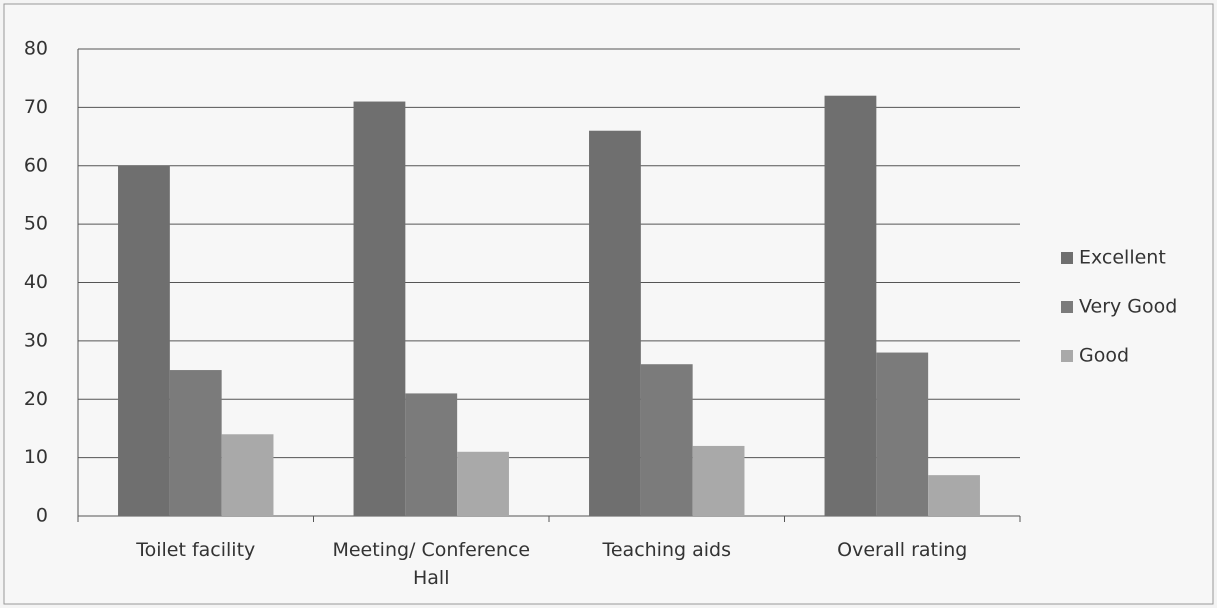 This screenshot has width=1217, height=608. What do you see at coordinates (666, 550) in the screenshot?
I see `x-tick-label: Teaching aids` at bounding box center [666, 550].